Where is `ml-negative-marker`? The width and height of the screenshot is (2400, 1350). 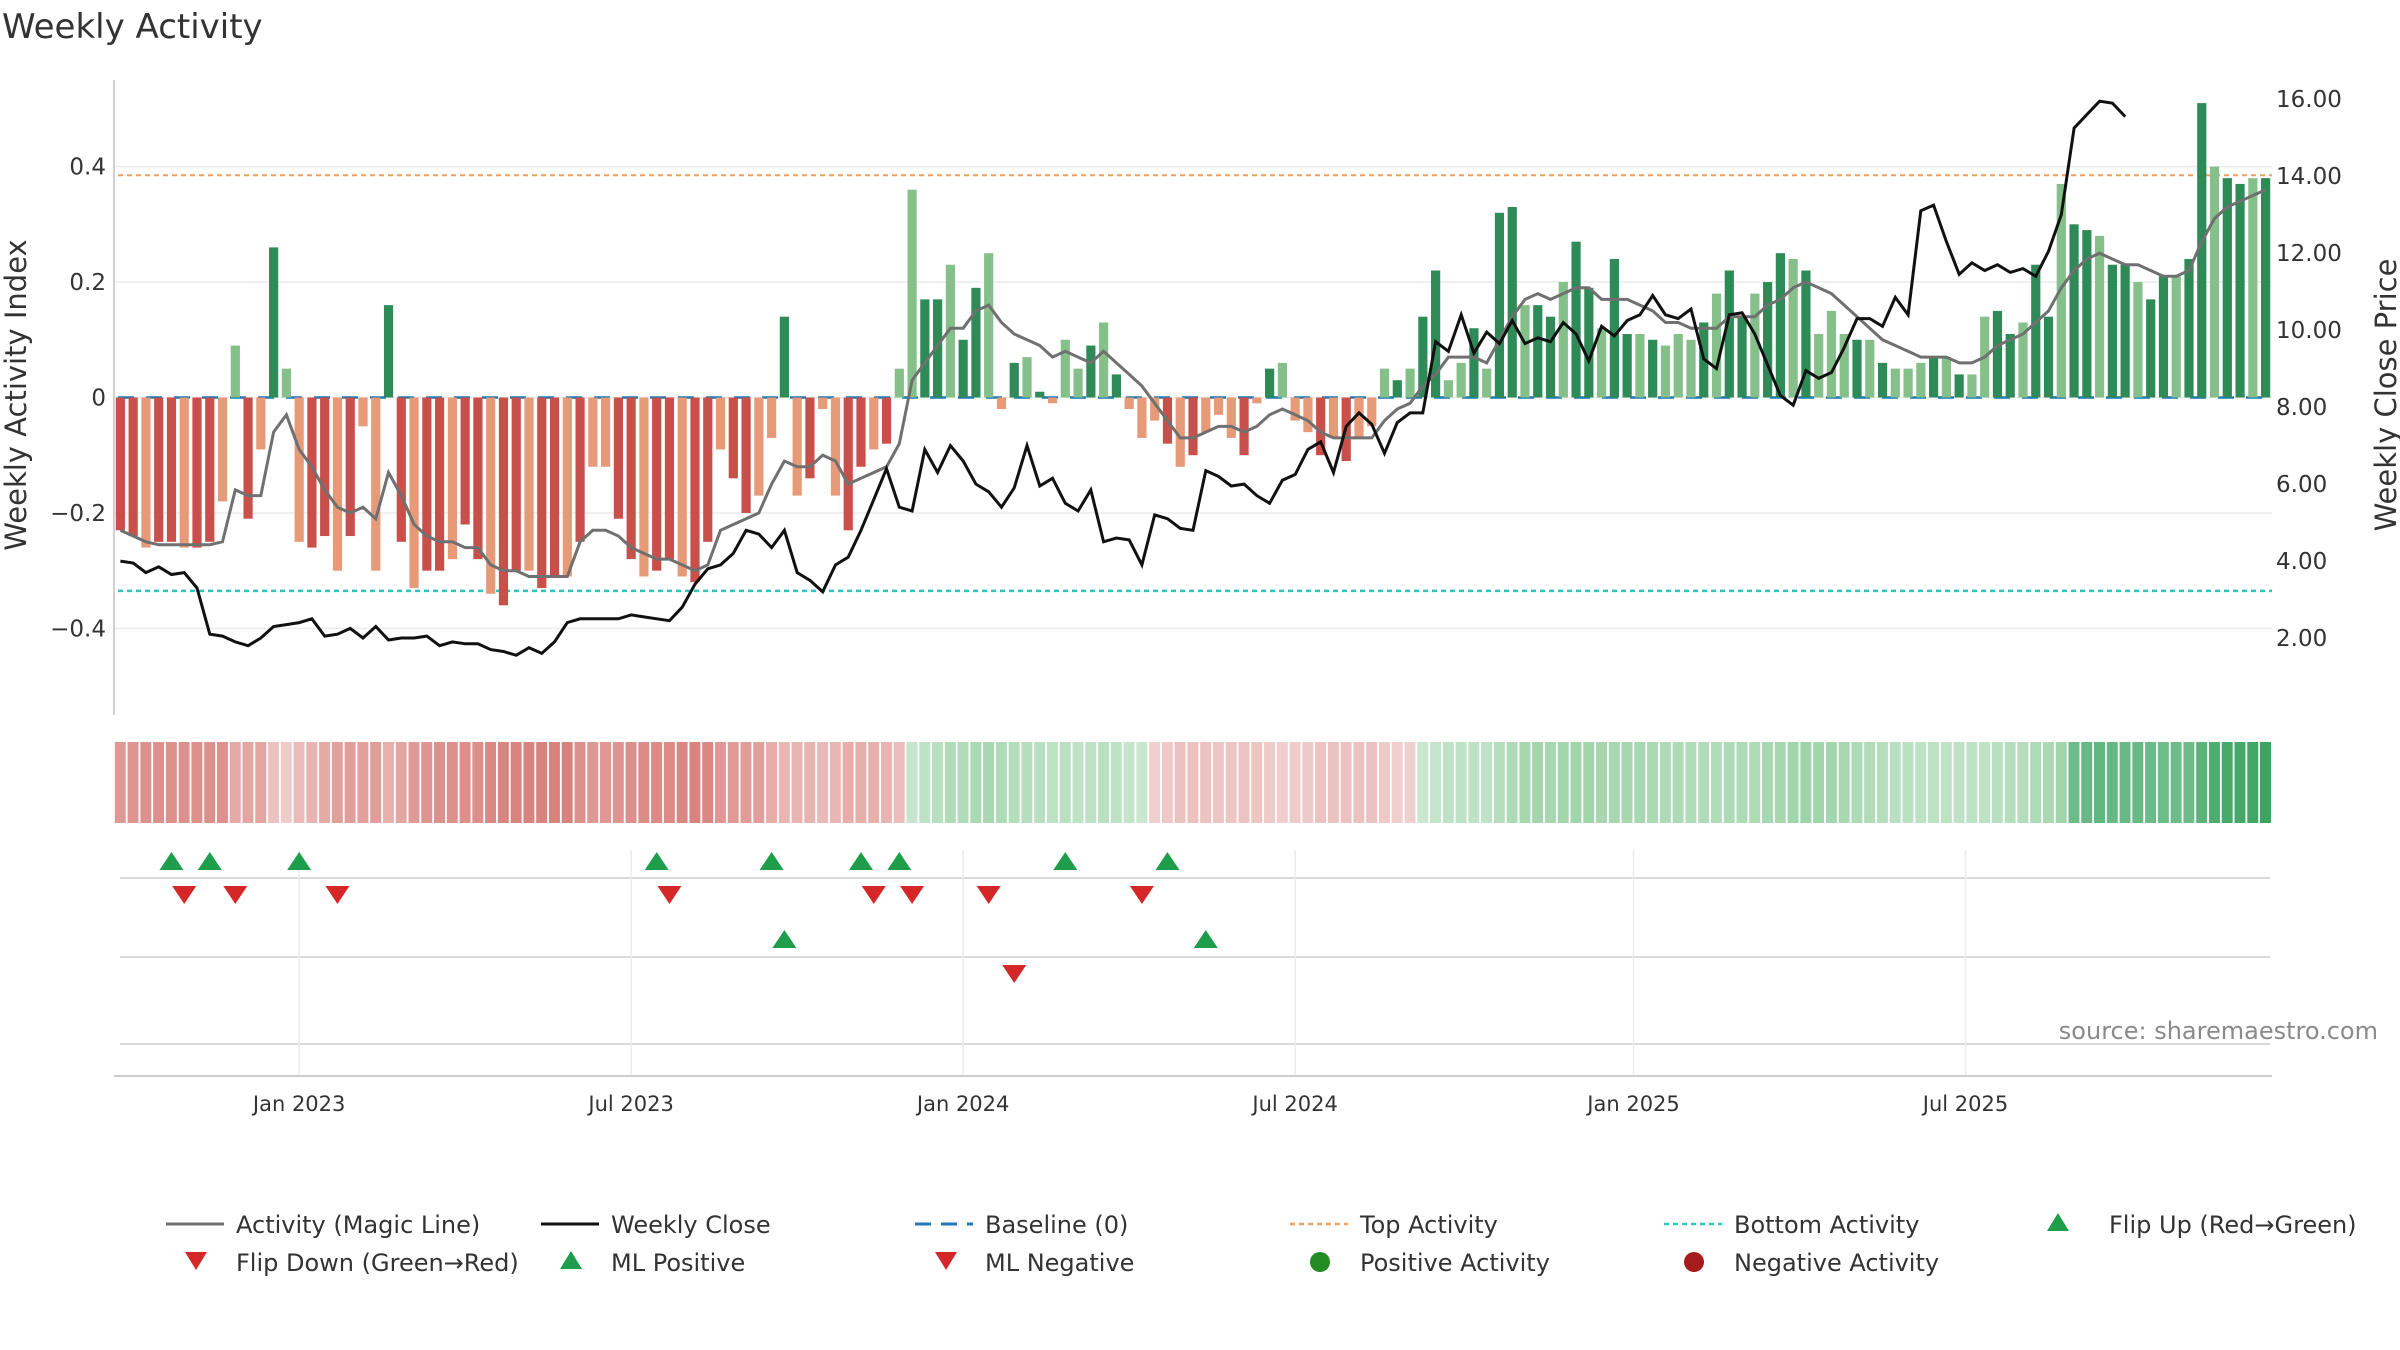 ml-negative-marker is located at coordinates (1014, 974).